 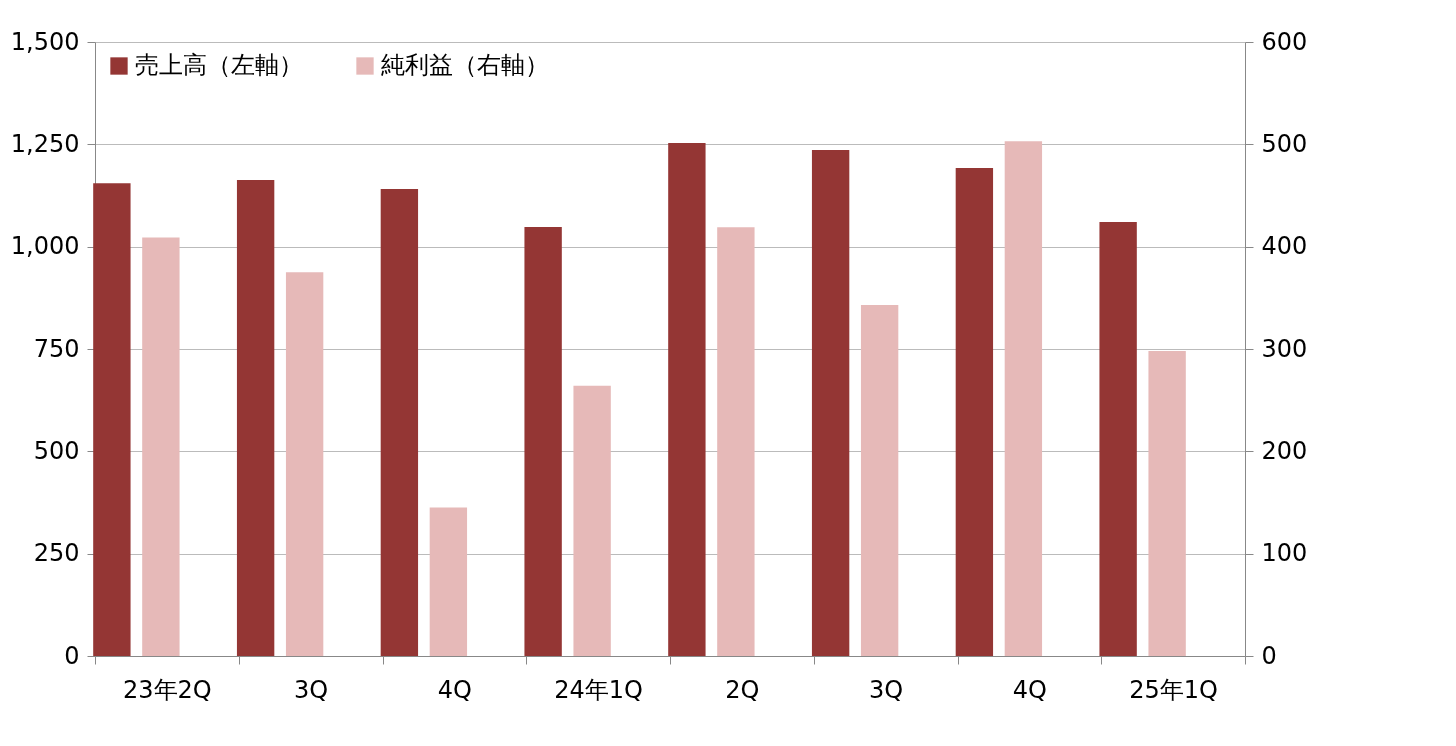 What do you see at coordinates (465, 65) in the screenshot?
I see `legend-label: 純利益（右軸）` at bounding box center [465, 65].